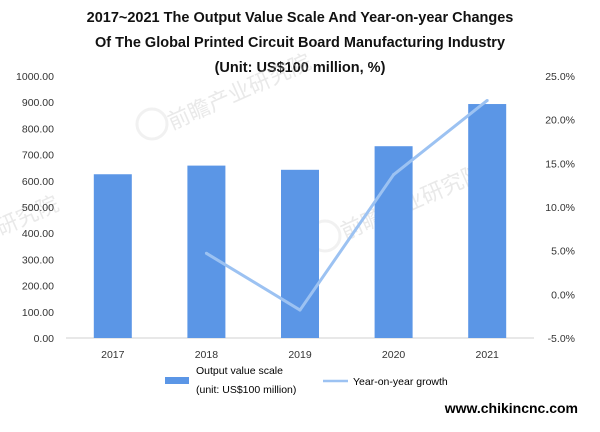  What do you see at coordinates (38, 234) in the screenshot?
I see `y-left-tick-label: 400.00` at bounding box center [38, 234].